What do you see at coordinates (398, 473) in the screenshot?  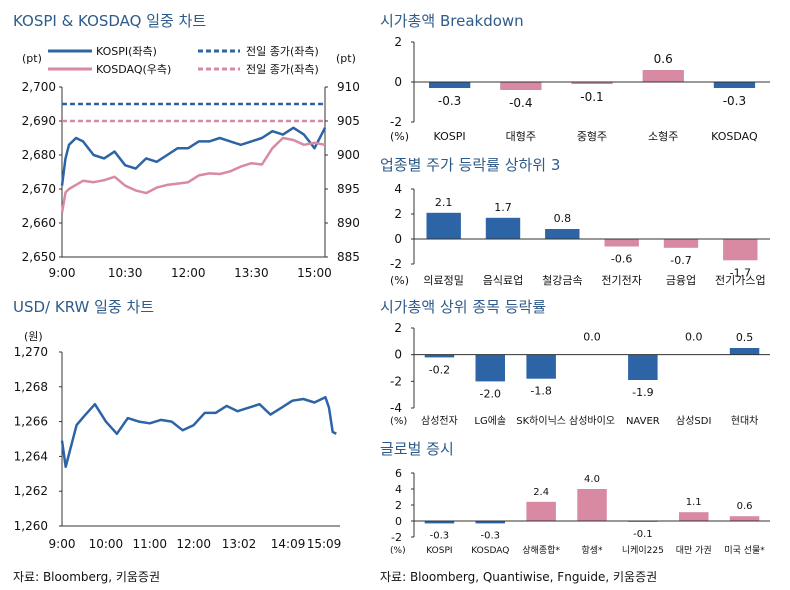 I see `global-y-tick-label: 6` at bounding box center [398, 473].